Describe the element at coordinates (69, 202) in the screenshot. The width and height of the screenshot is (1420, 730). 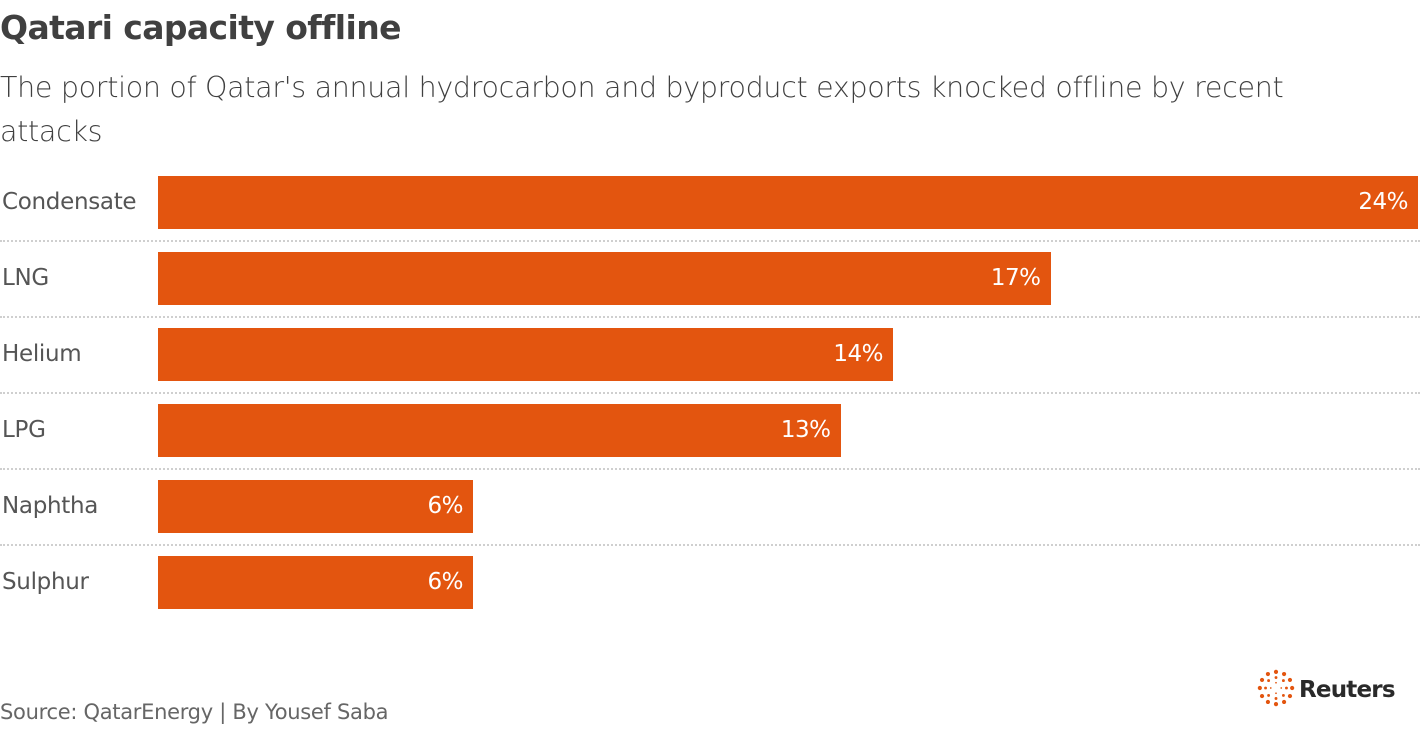
I see `category-label: Condensate` at that location.